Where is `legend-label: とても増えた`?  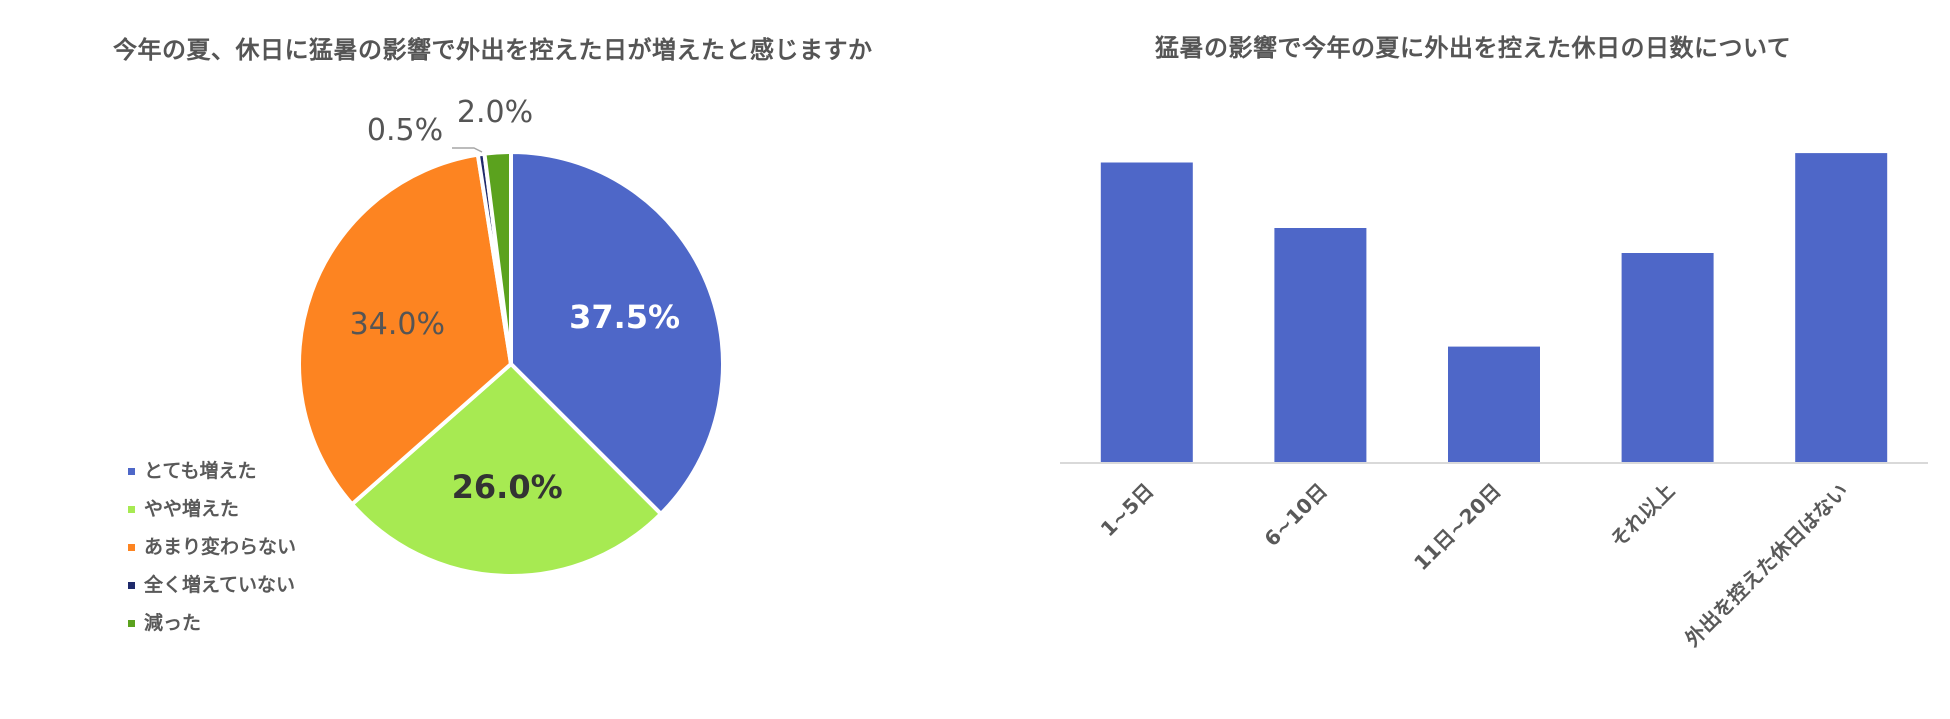 legend-label: とても増えた is located at coordinates (200, 471).